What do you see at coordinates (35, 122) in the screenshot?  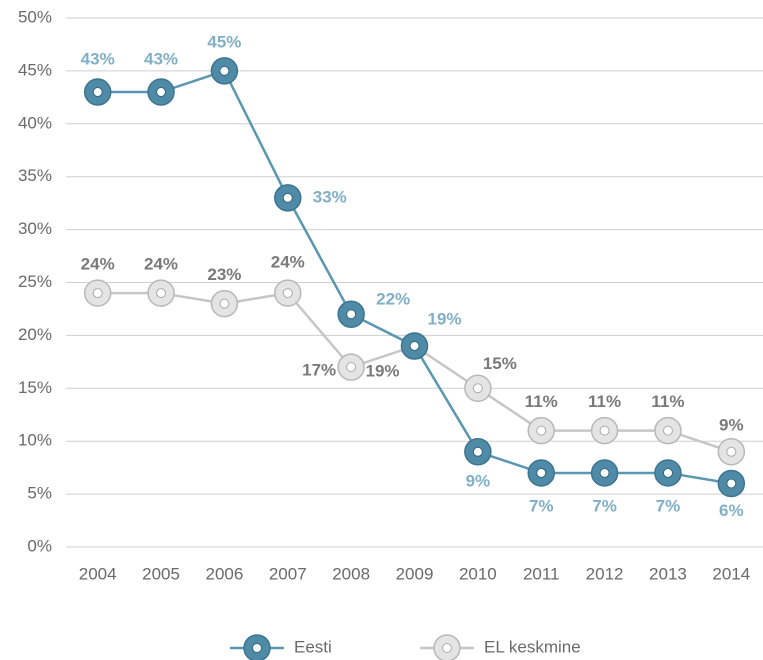 I see `y-tick-label: 40%` at bounding box center [35, 122].